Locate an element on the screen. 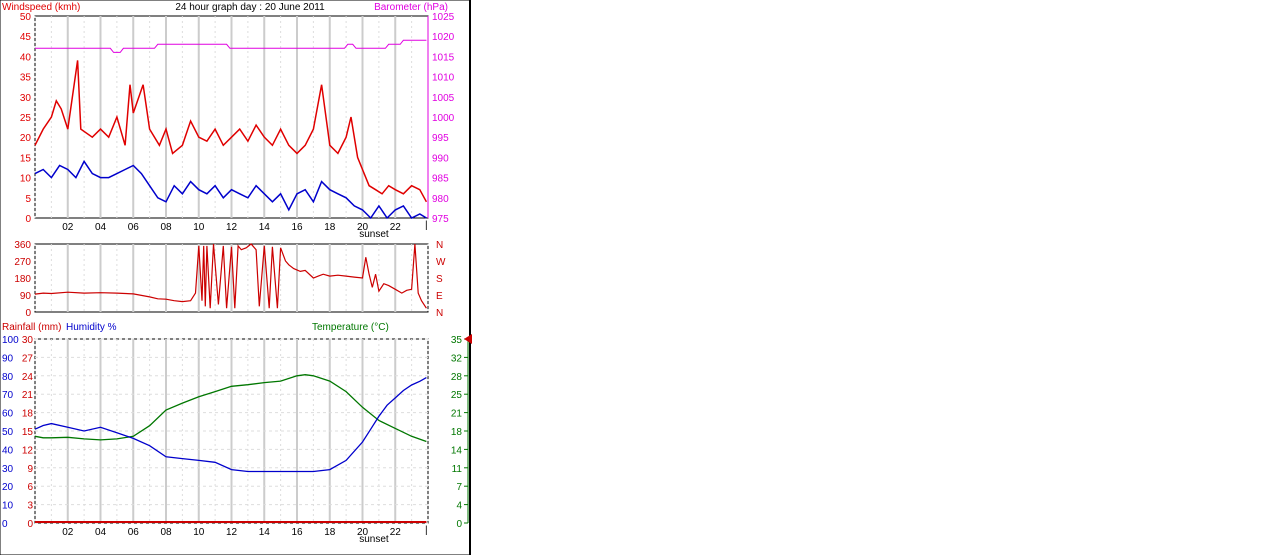 The height and width of the screenshot is (555, 1272). wind-xtick-label: 20 is located at coordinates (363, 227).